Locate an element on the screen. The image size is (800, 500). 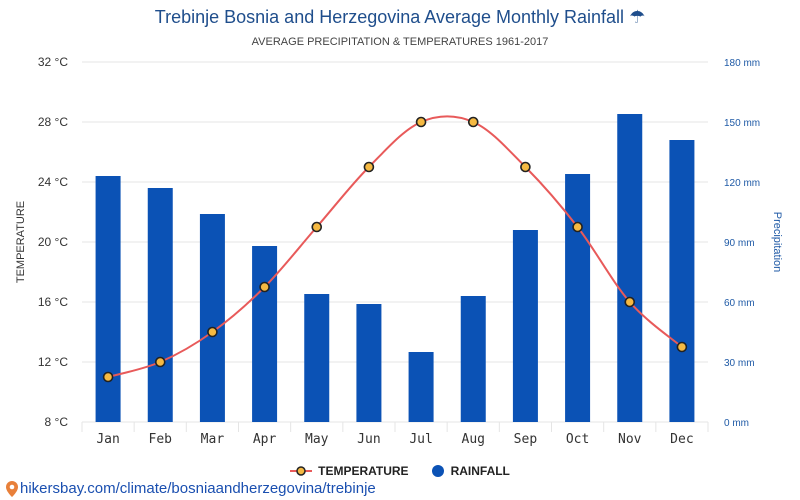
x-tick-label: Feb is located at coordinates (161, 439).